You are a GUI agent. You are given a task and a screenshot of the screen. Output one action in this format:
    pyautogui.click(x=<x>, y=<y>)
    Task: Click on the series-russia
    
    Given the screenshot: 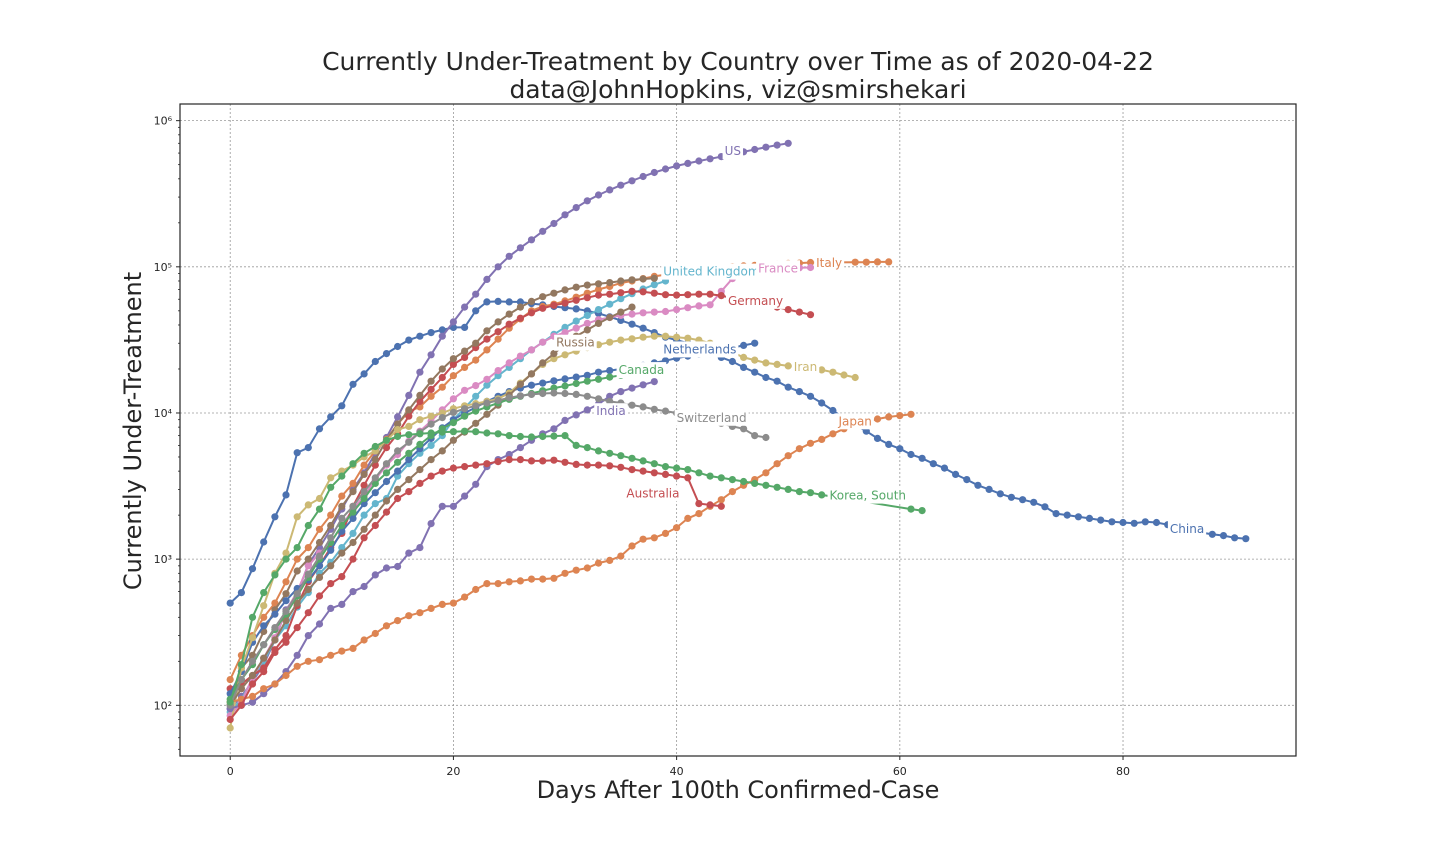 What is the action you would take?
    pyautogui.click(x=431, y=506)
    